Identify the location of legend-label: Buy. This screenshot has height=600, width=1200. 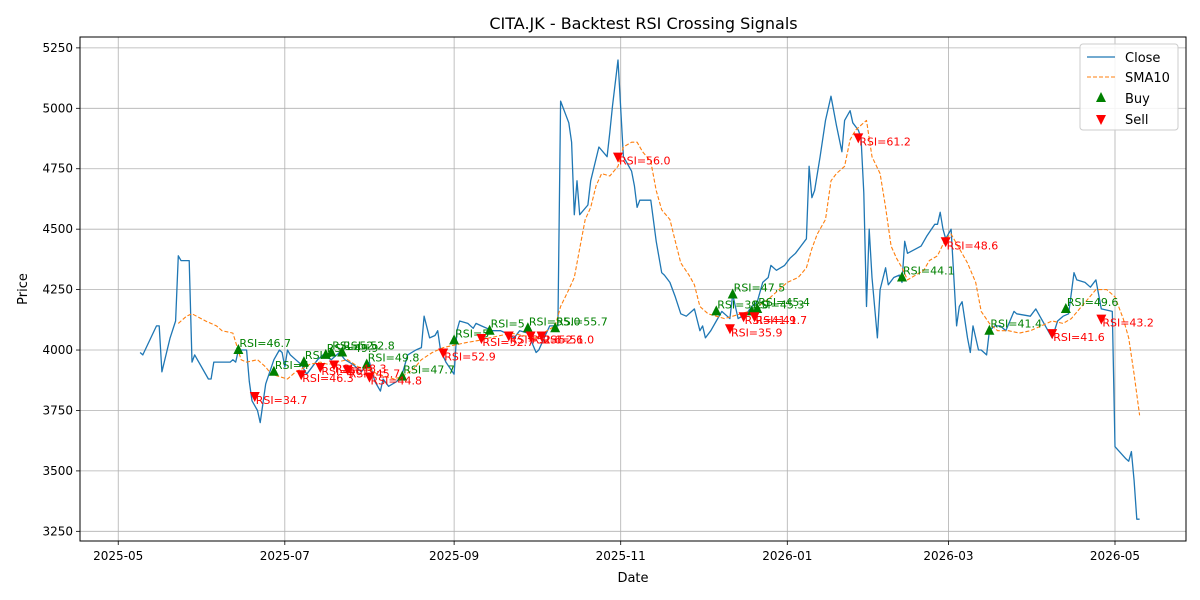
(1137, 99).